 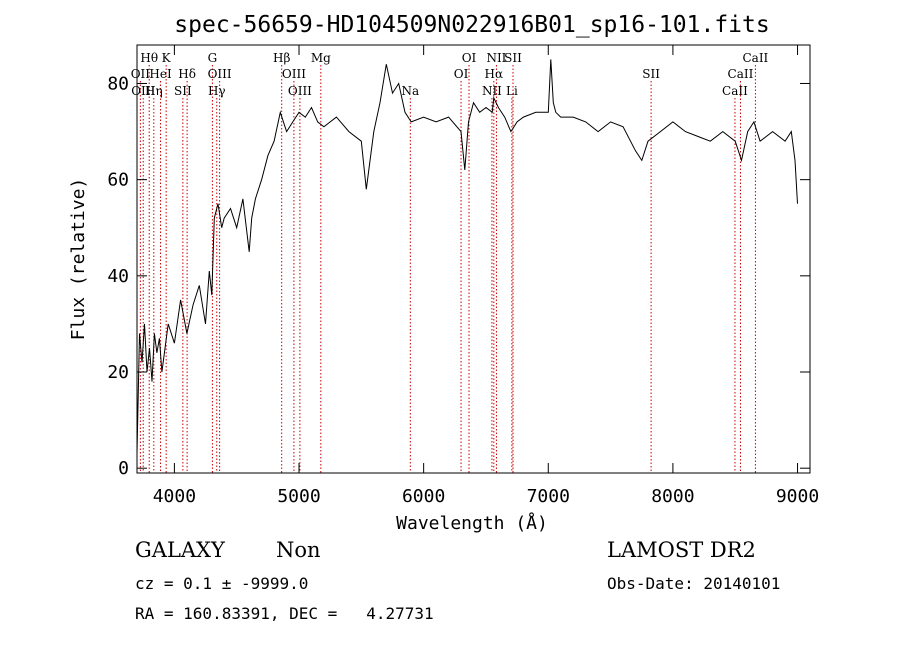 I want to click on line-marker-label: Hγ, so click(x=217, y=91).